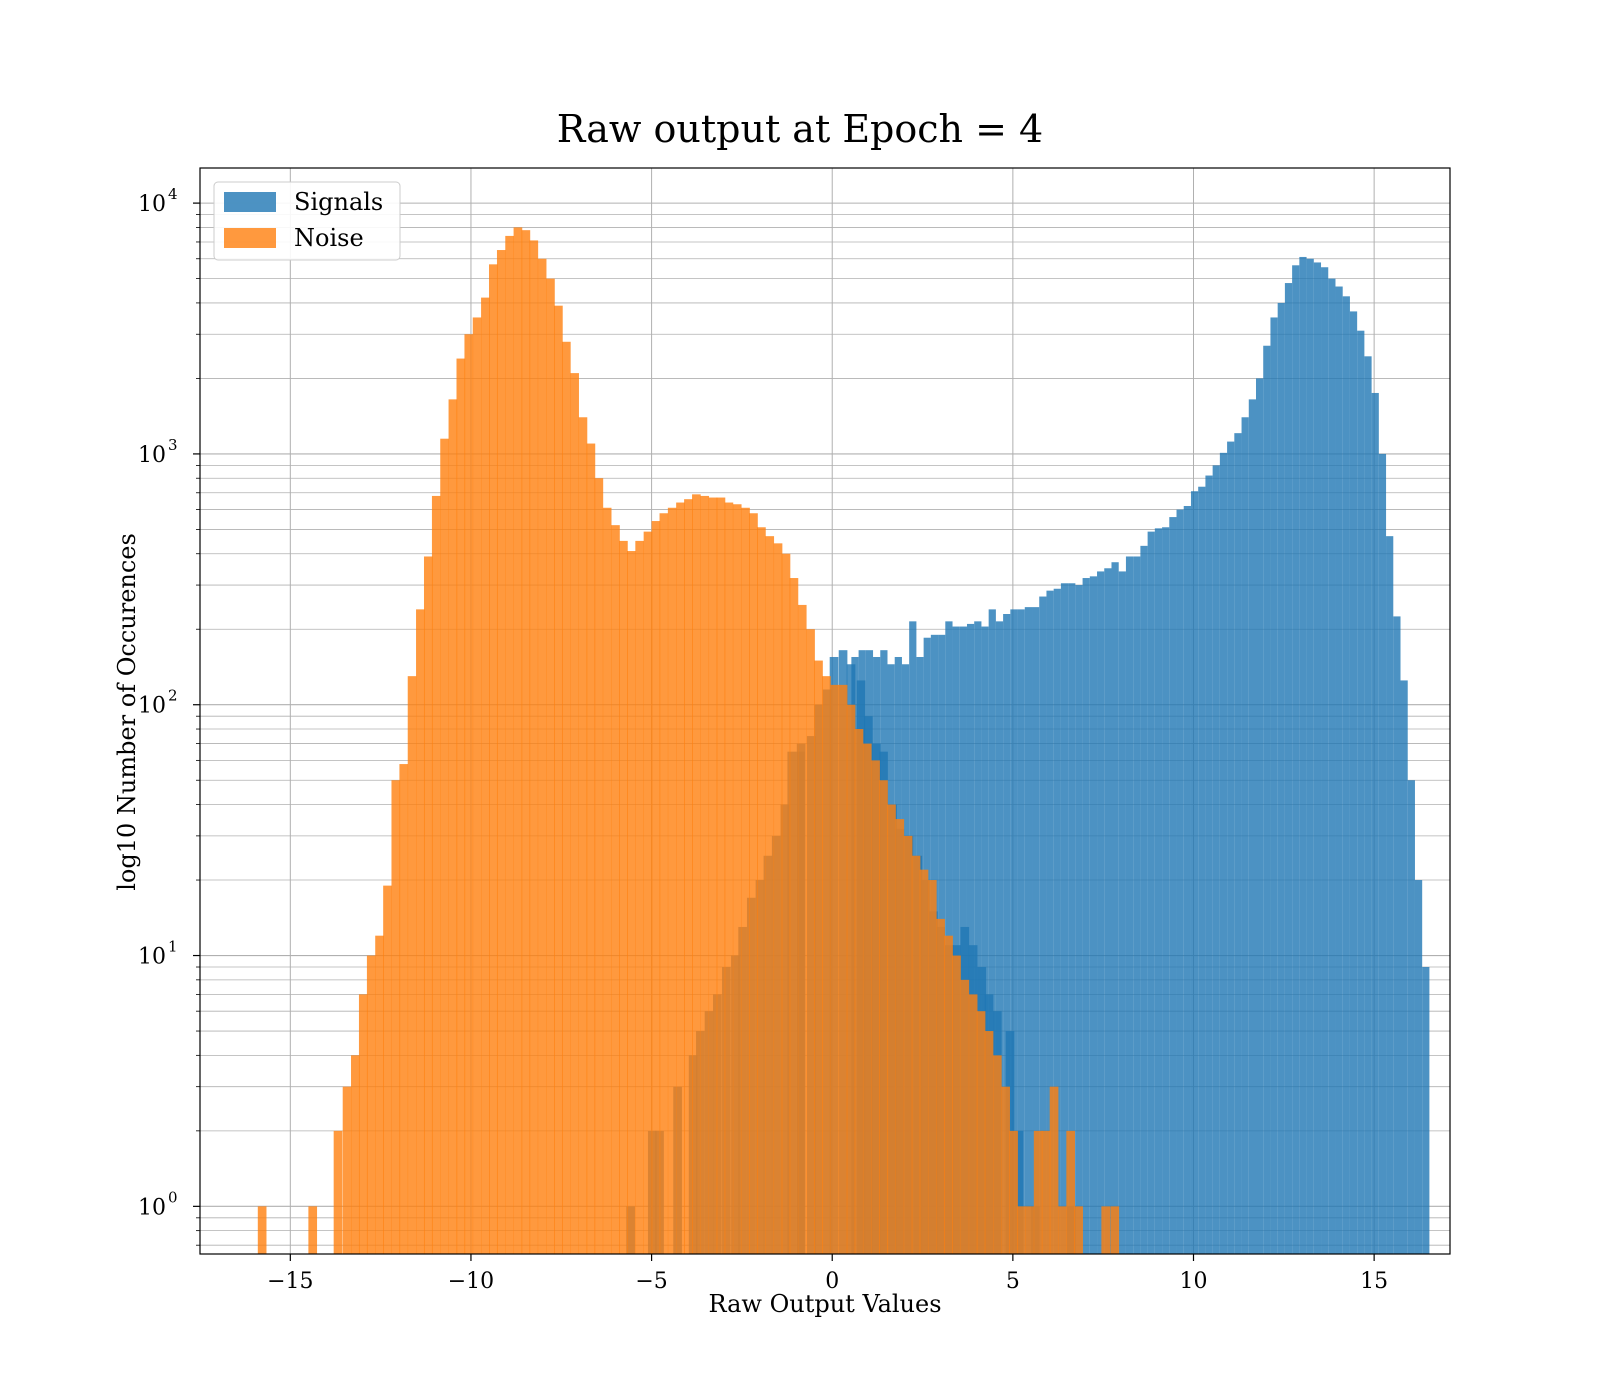 This screenshot has height=1400, width=1600. Describe the element at coordinates (1374, 1281) in the screenshot. I see `x-tick-label: 15` at that location.